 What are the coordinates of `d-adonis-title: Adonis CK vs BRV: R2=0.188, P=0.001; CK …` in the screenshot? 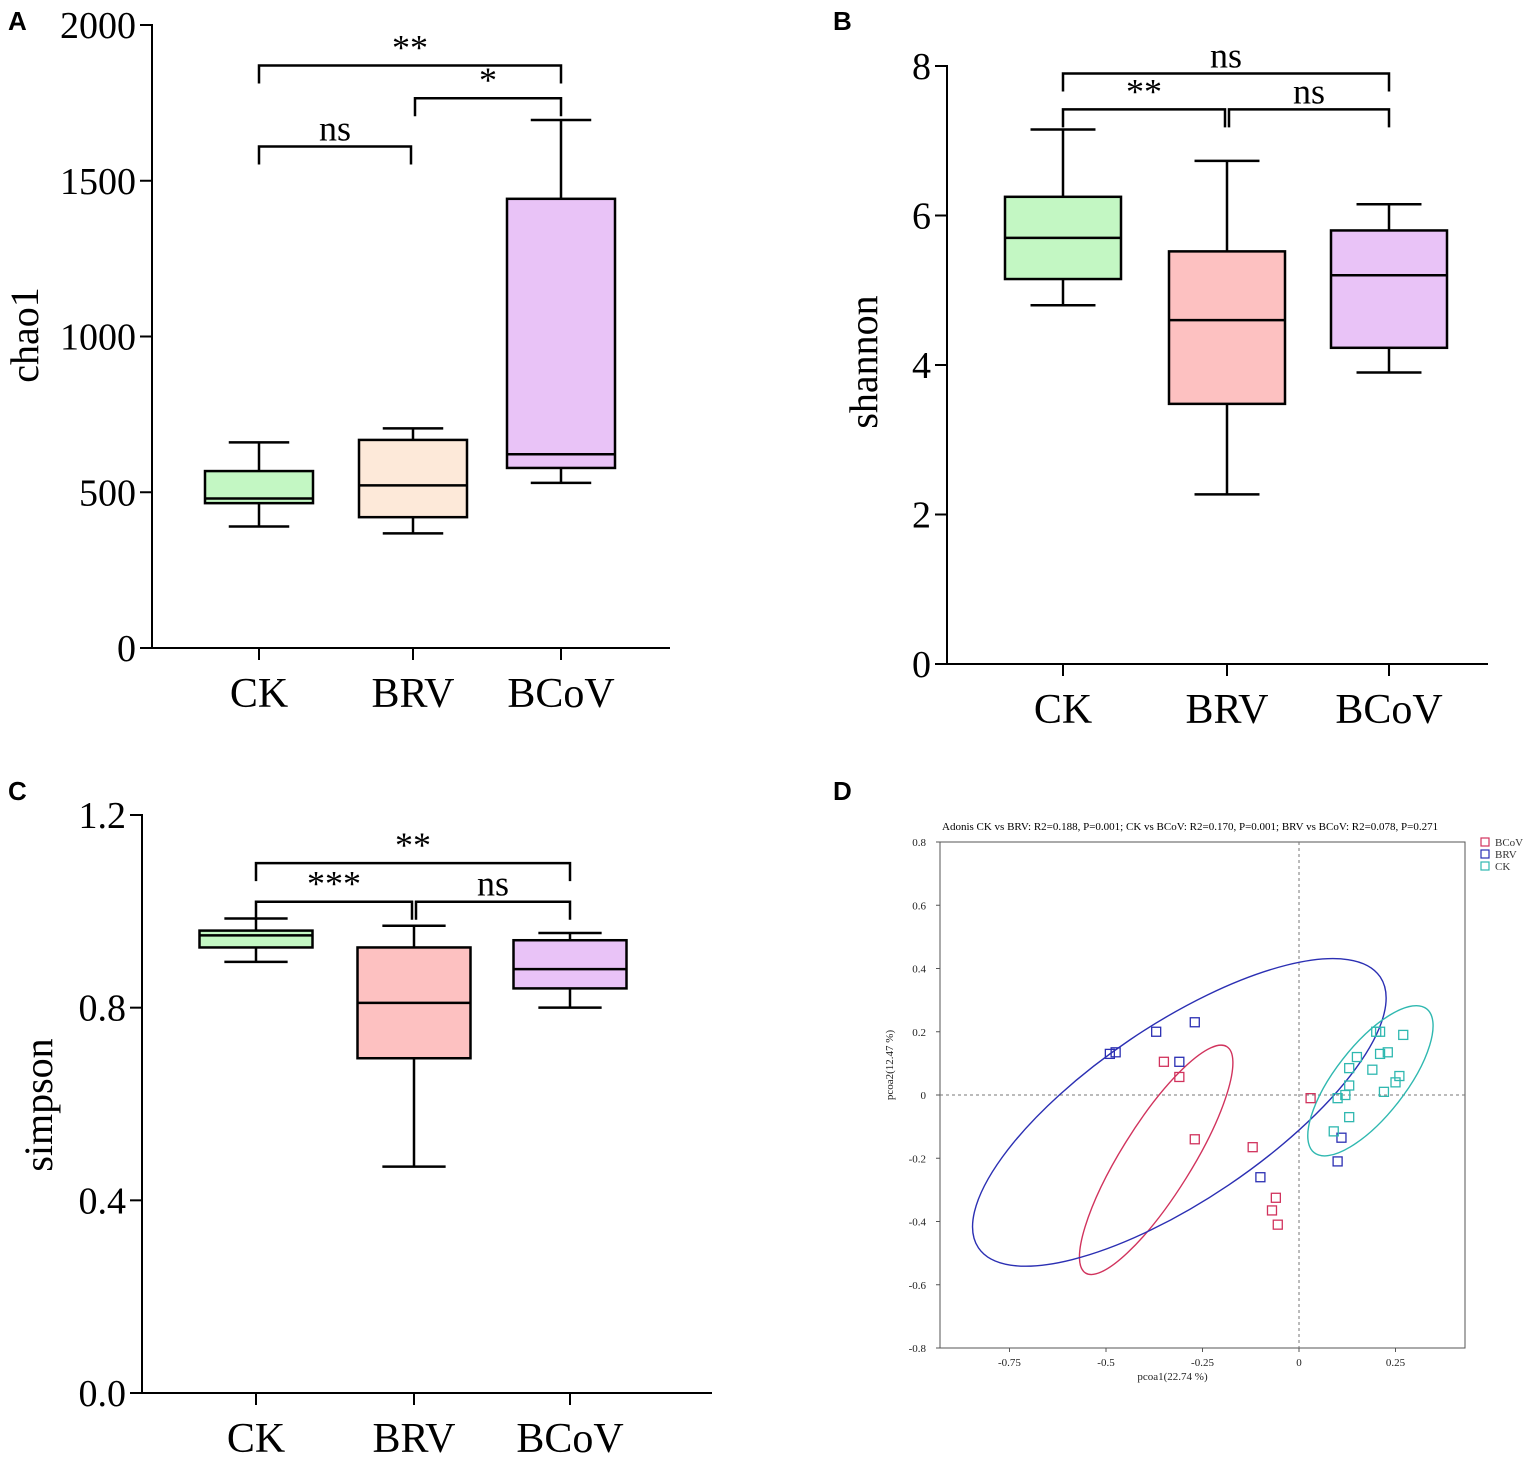 It's located at (1190, 827).